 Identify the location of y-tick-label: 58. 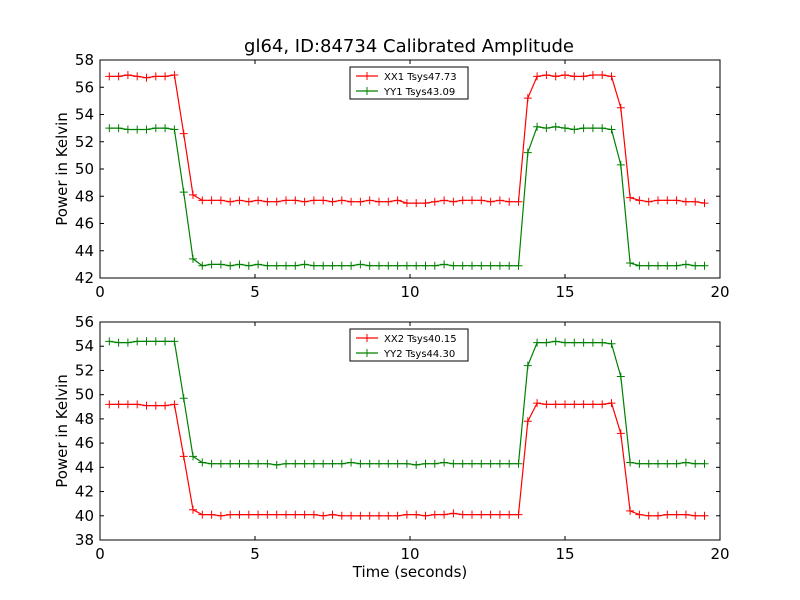
(84, 60).